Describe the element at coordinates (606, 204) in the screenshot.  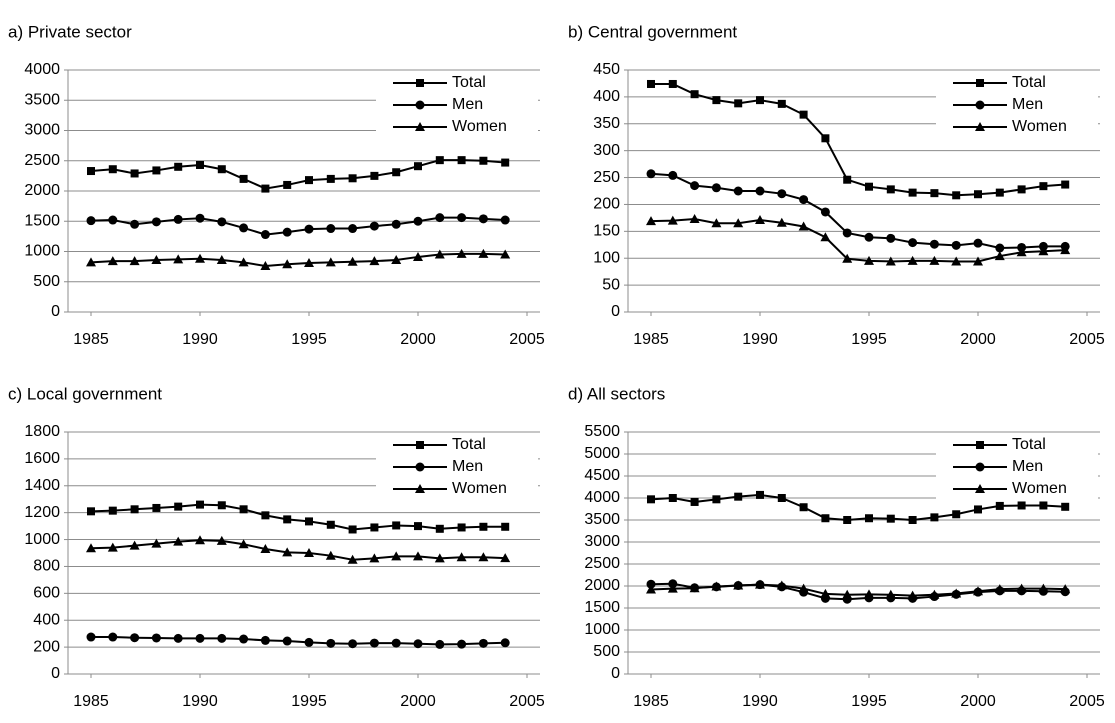
I see `y-tick-label: 200` at that location.